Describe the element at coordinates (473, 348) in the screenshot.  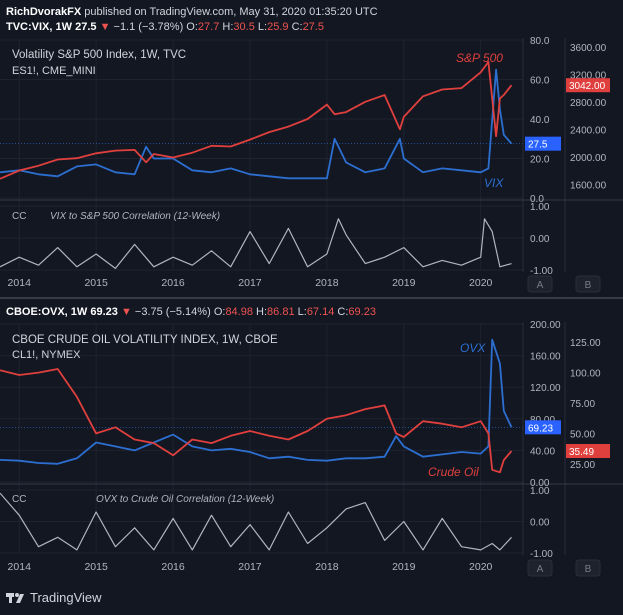
I see `panel2-ovx-label: OVX` at that location.